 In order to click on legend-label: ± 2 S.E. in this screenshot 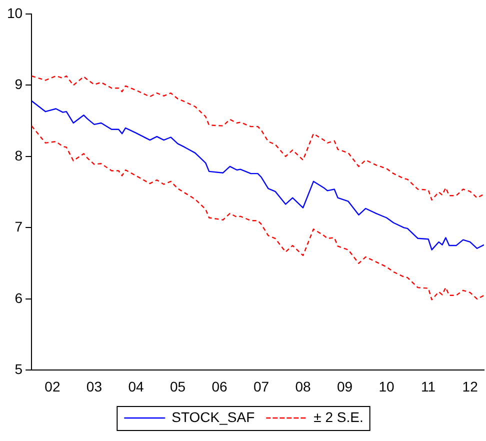, I will do `click(339, 416)`.